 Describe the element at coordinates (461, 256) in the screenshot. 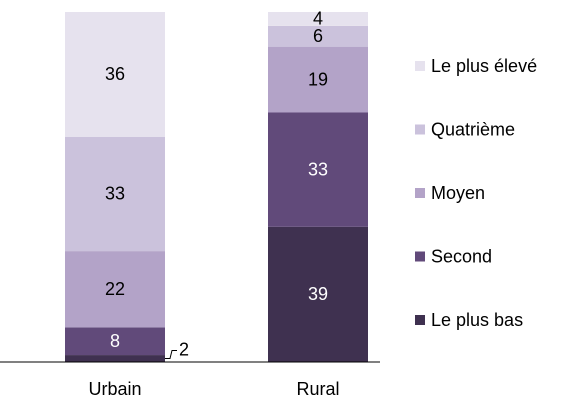

I see `legend-label: Second` at that location.